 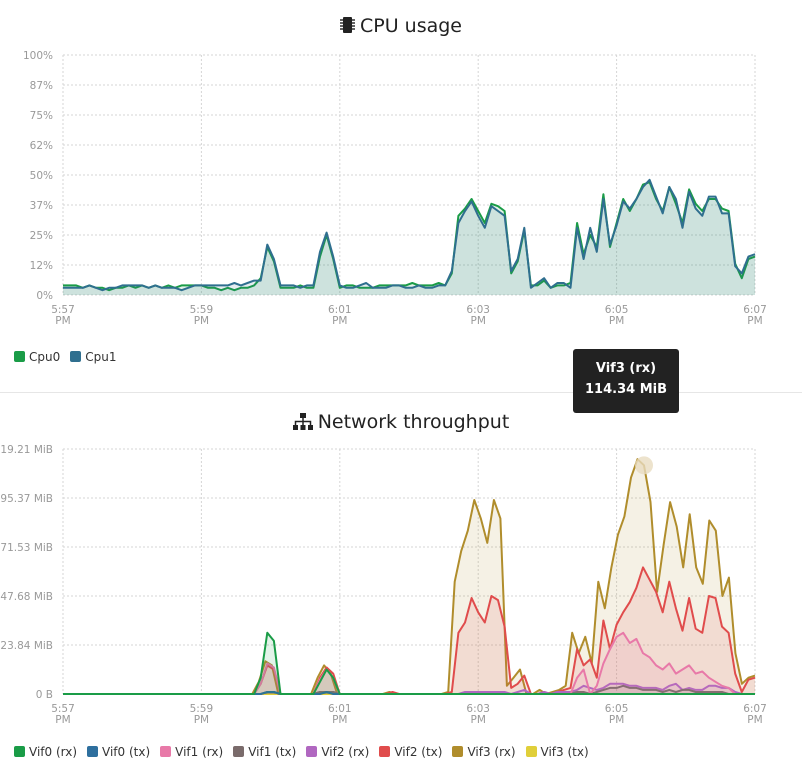 I want to click on y-tick-label: 25%, so click(x=41, y=236).